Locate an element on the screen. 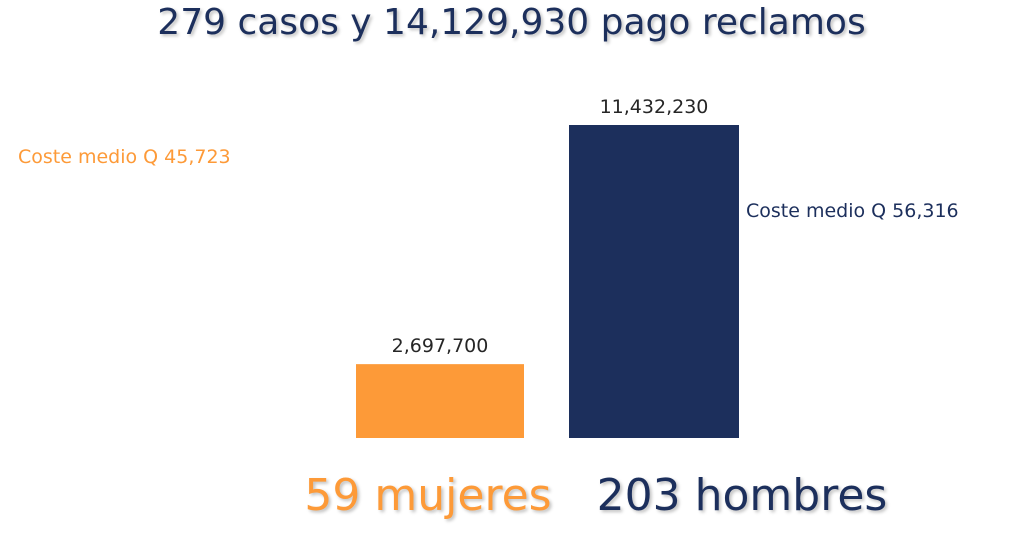 Image resolution: width=1023 pixels, height=538 pixels. annotation-men-average: Coste medio Q 56,316 is located at coordinates (852, 211).